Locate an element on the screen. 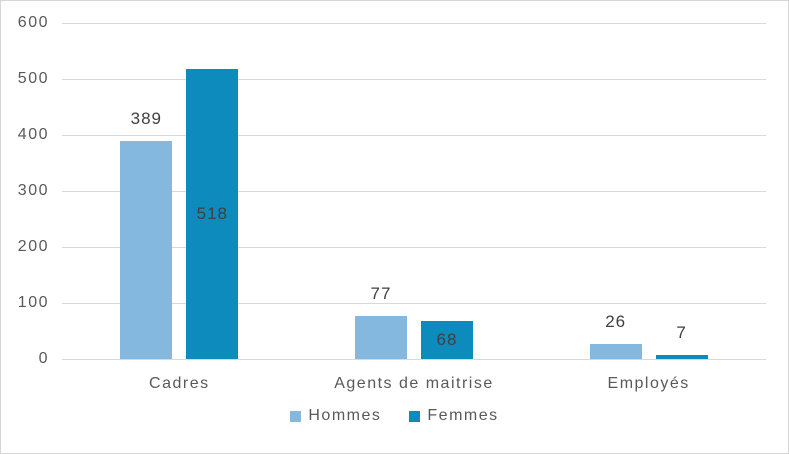 Image resolution: width=789 pixels, height=454 pixels. data-label-femmes-agents-de-maitrise: 68 is located at coordinates (447, 339).